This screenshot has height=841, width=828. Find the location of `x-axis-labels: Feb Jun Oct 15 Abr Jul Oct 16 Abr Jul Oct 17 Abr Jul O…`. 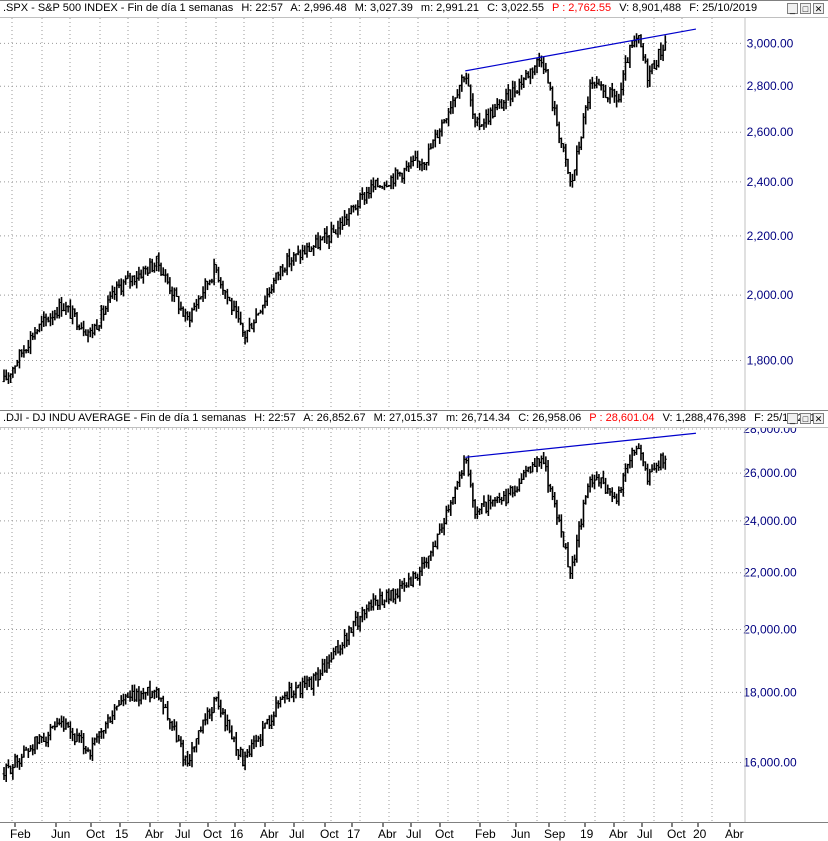

x-axis-labels: Feb Jun Oct 15 Abr Jul Oct 16 Abr Jul Oct 17 Abr Jul O… is located at coordinates (377, 832).